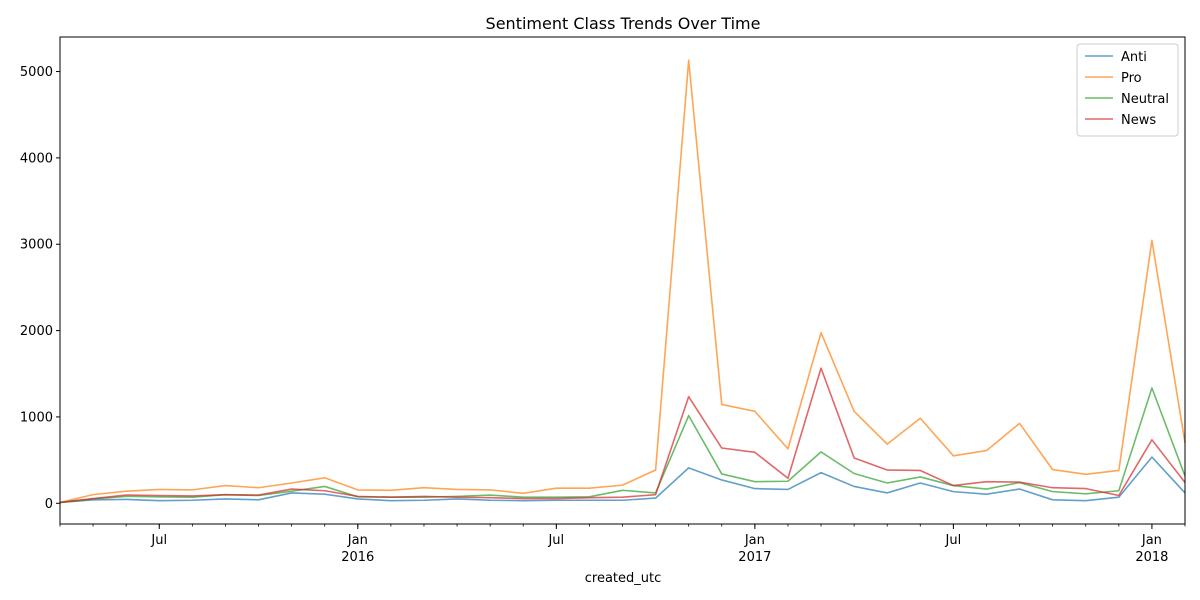 This screenshot has height=600, width=1200. What do you see at coordinates (1138, 120) in the screenshot?
I see `legend-label-news: News` at bounding box center [1138, 120].